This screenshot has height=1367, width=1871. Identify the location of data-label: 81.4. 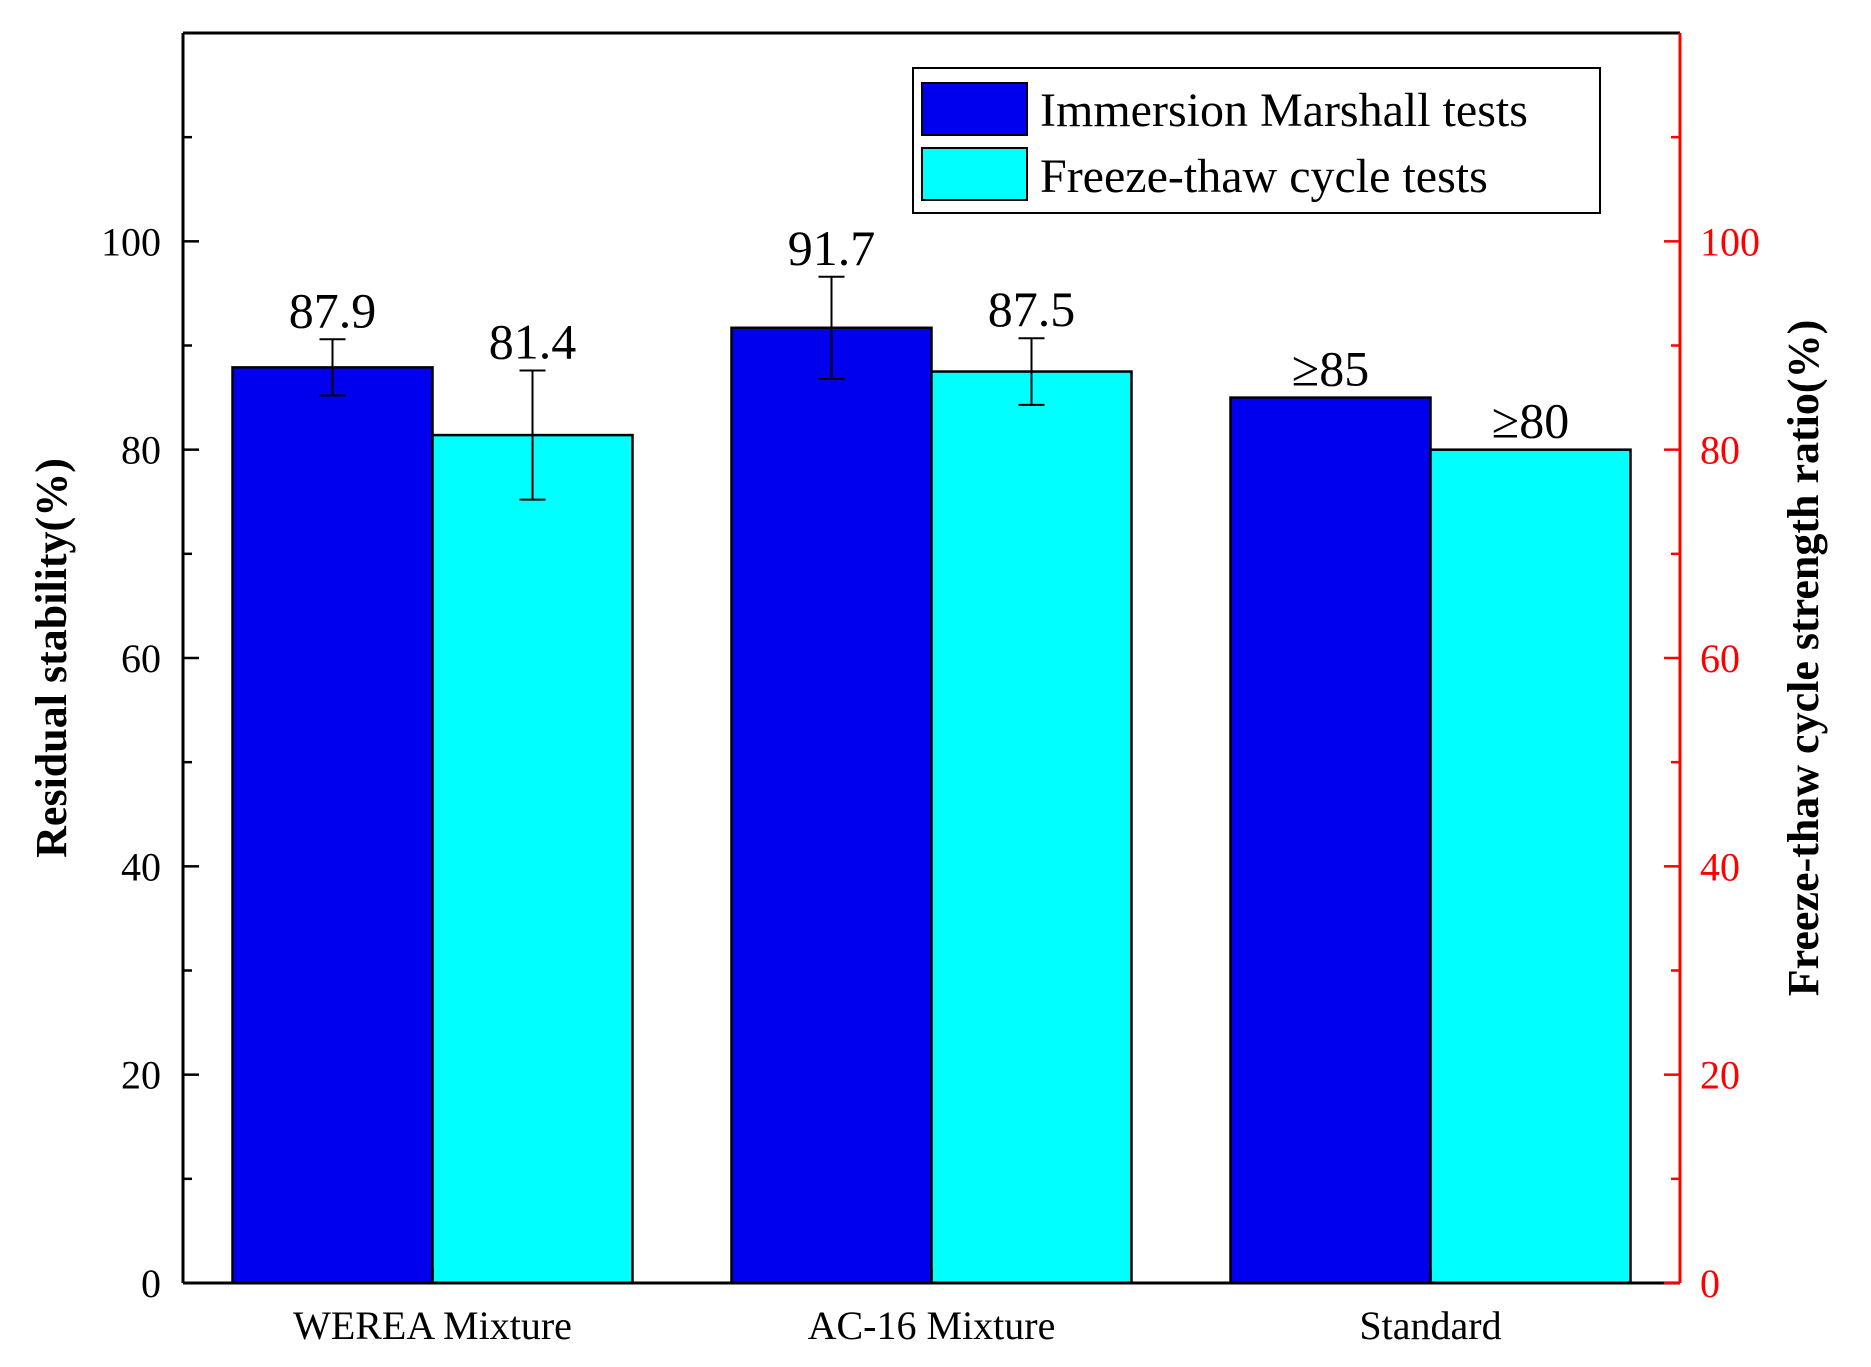
(533, 342).